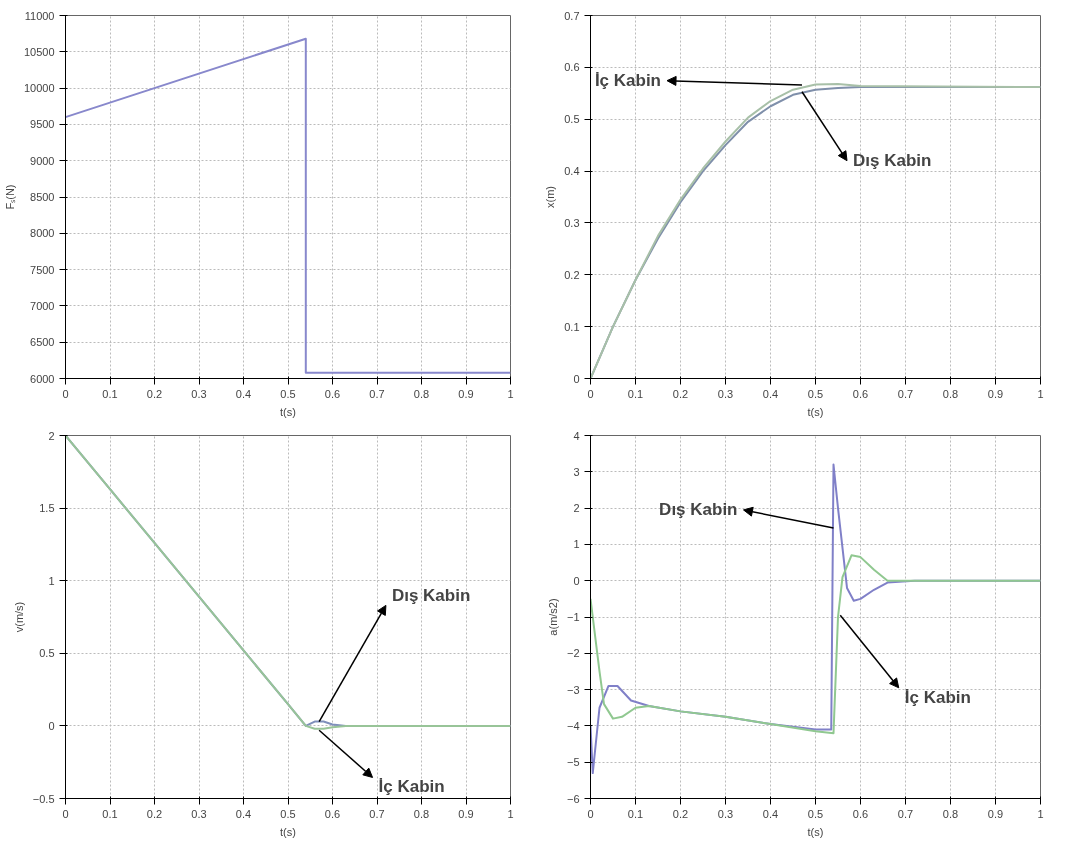 This screenshot has width=1070, height=852. Describe the element at coordinates (39, 51) in the screenshot. I see `y-tick-label: 10500` at that location.